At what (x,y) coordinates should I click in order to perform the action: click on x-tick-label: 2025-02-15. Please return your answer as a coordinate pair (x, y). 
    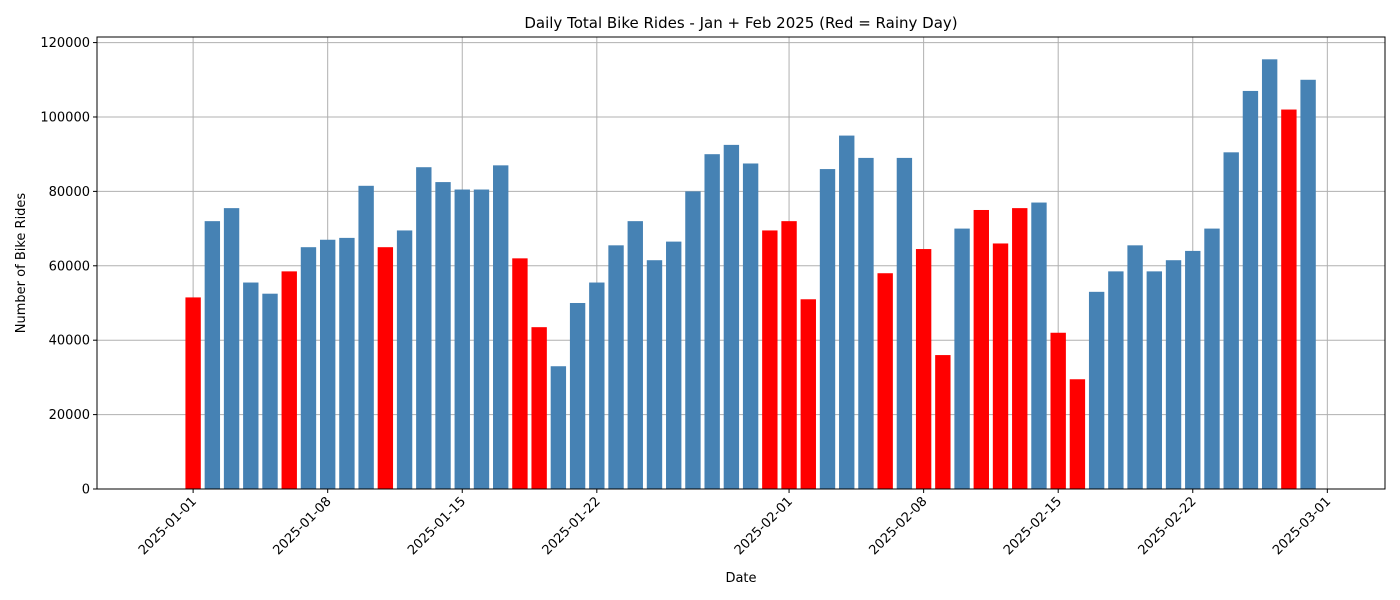
    Looking at the image, I should click on (1033, 526).